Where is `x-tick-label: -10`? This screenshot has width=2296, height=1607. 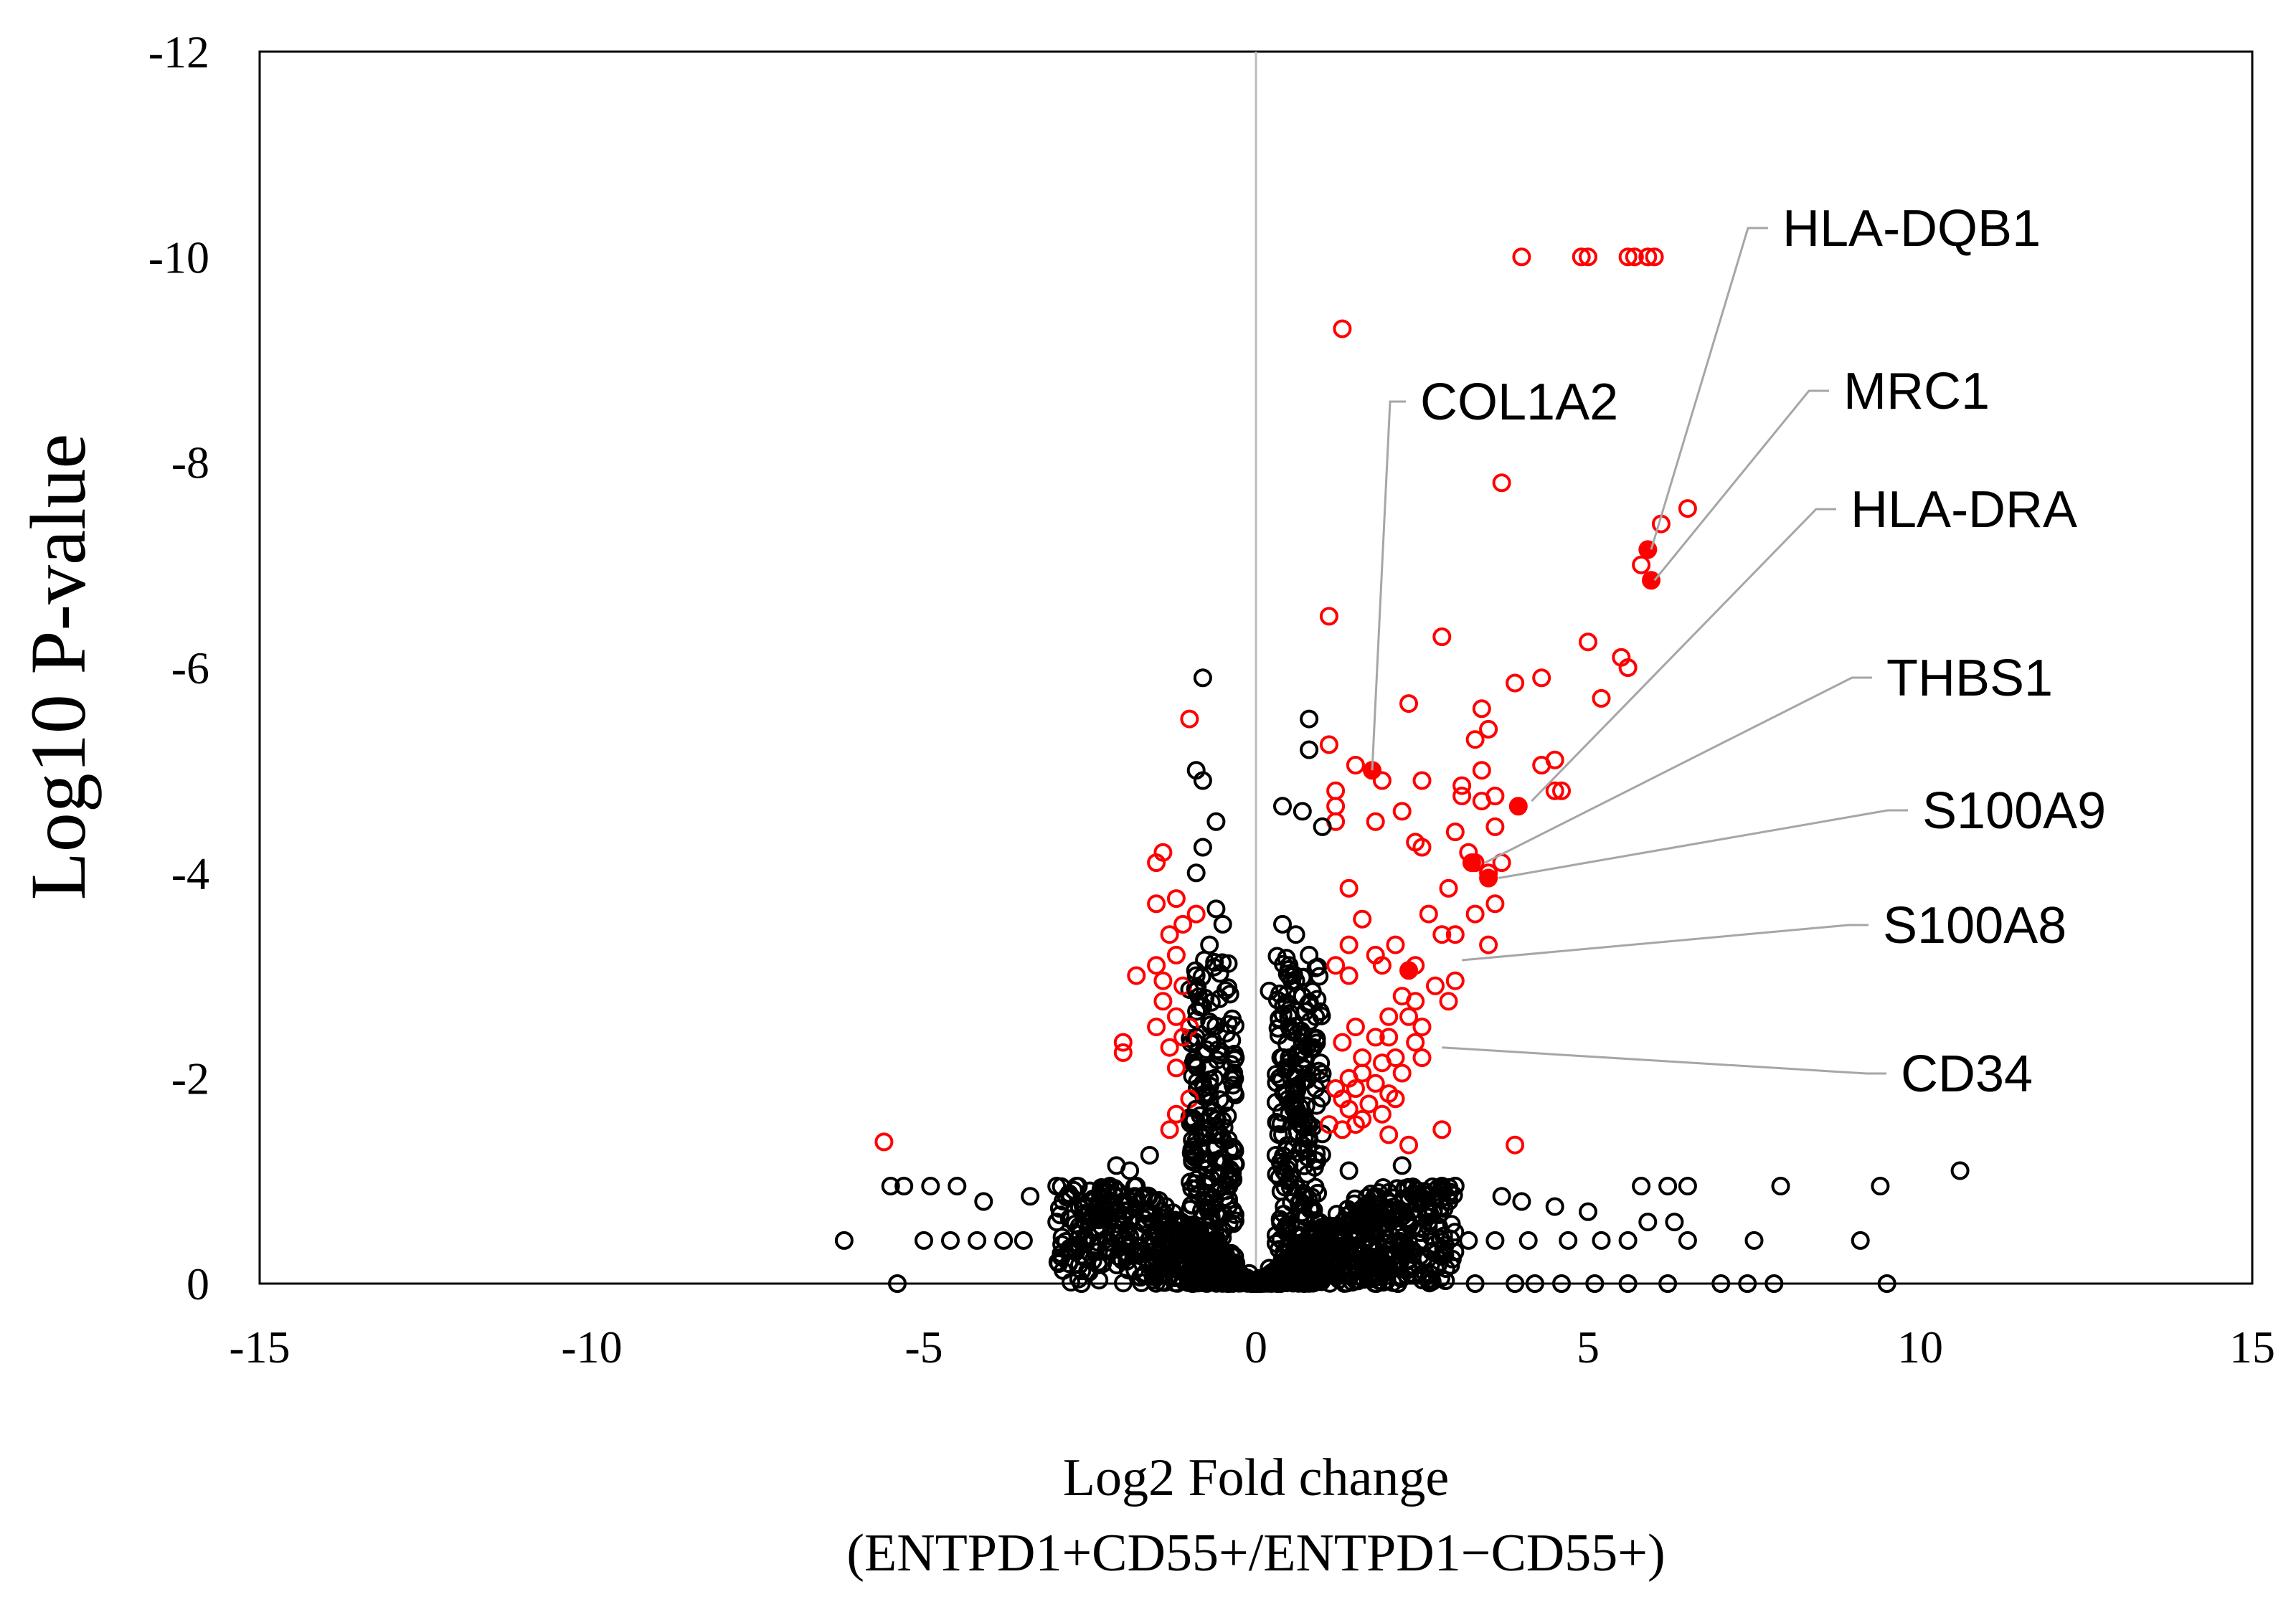
x-tick-label: -10 is located at coordinates (591, 1347).